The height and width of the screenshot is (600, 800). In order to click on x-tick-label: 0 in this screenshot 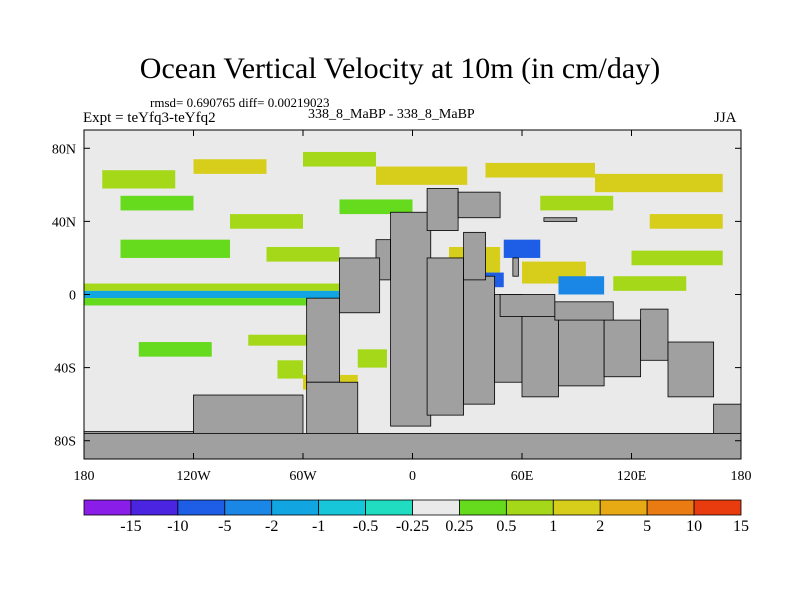, I will do `click(412, 476)`.